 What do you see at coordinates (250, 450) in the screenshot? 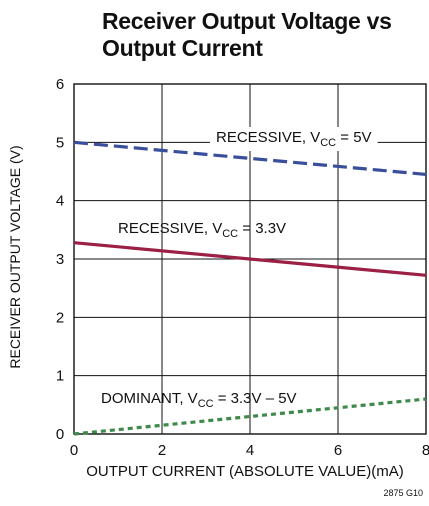
I see `x-tick-label: 4` at bounding box center [250, 450].